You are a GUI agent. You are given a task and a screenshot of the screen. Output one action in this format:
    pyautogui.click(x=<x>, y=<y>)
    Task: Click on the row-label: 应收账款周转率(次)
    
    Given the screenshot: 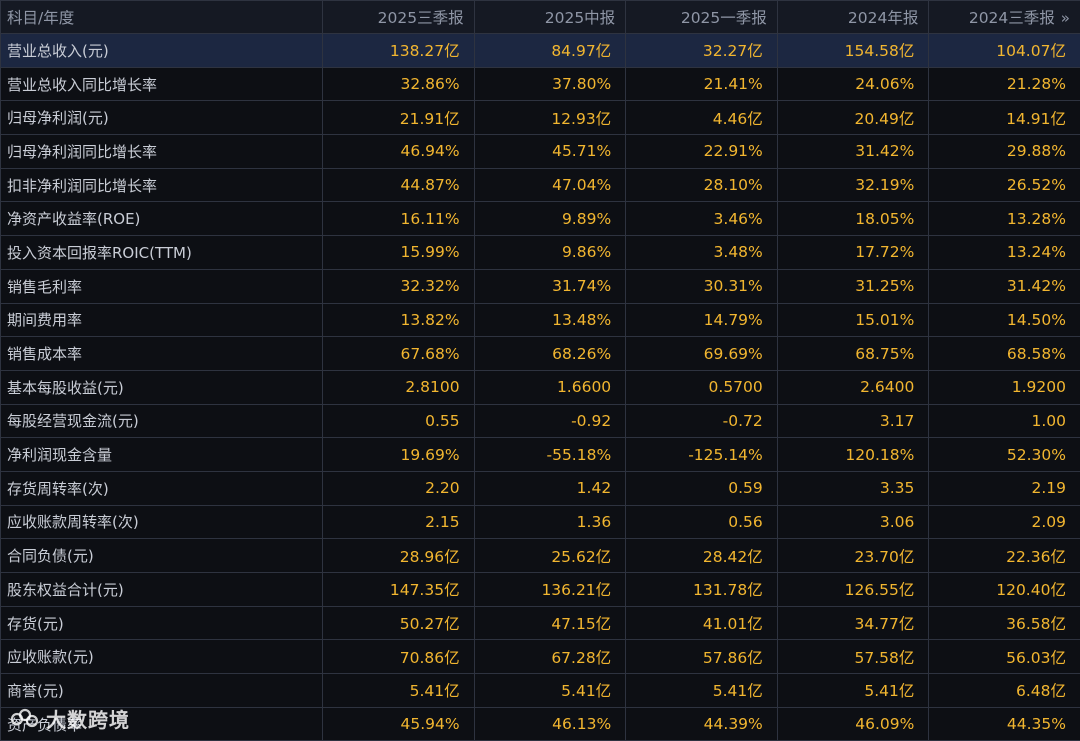 What is the action you would take?
    pyautogui.click(x=162, y=522)
    